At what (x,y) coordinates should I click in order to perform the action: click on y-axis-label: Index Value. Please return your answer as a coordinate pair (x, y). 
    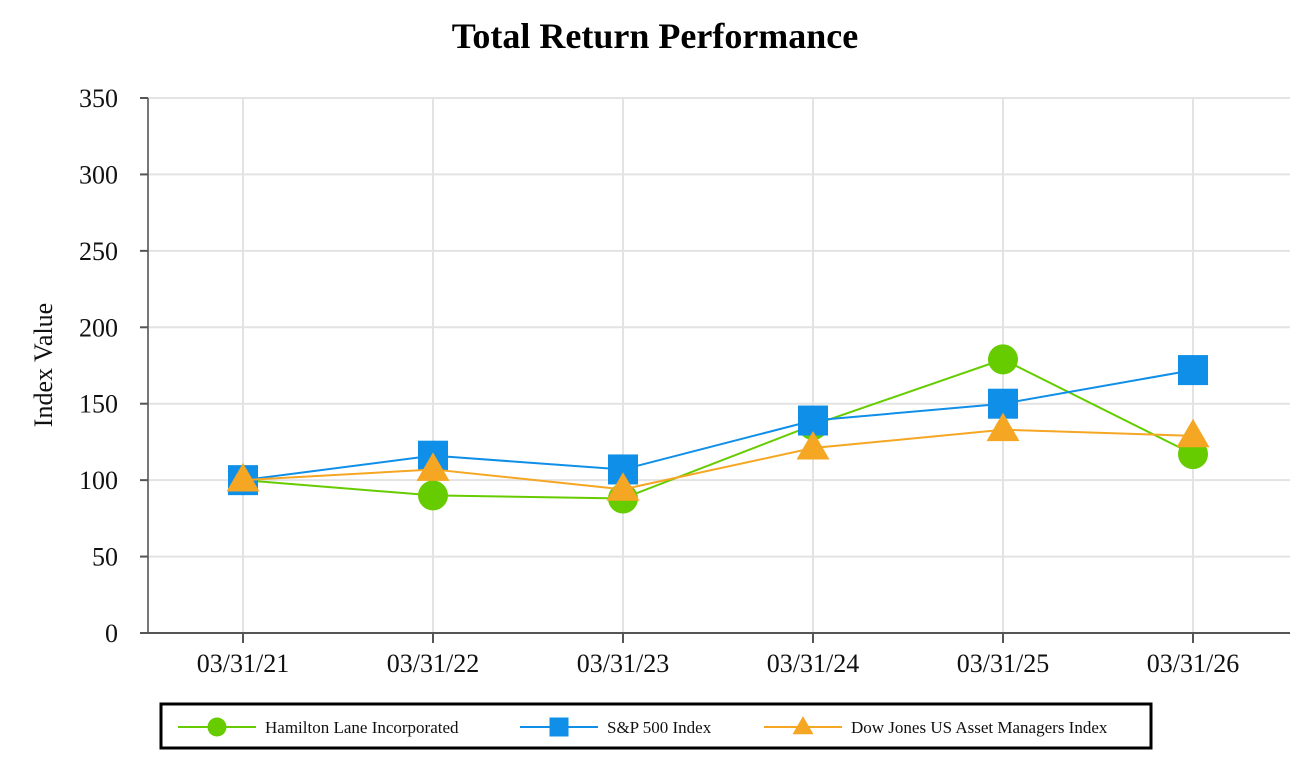
    Looking at the image, I should click on (43, 365).